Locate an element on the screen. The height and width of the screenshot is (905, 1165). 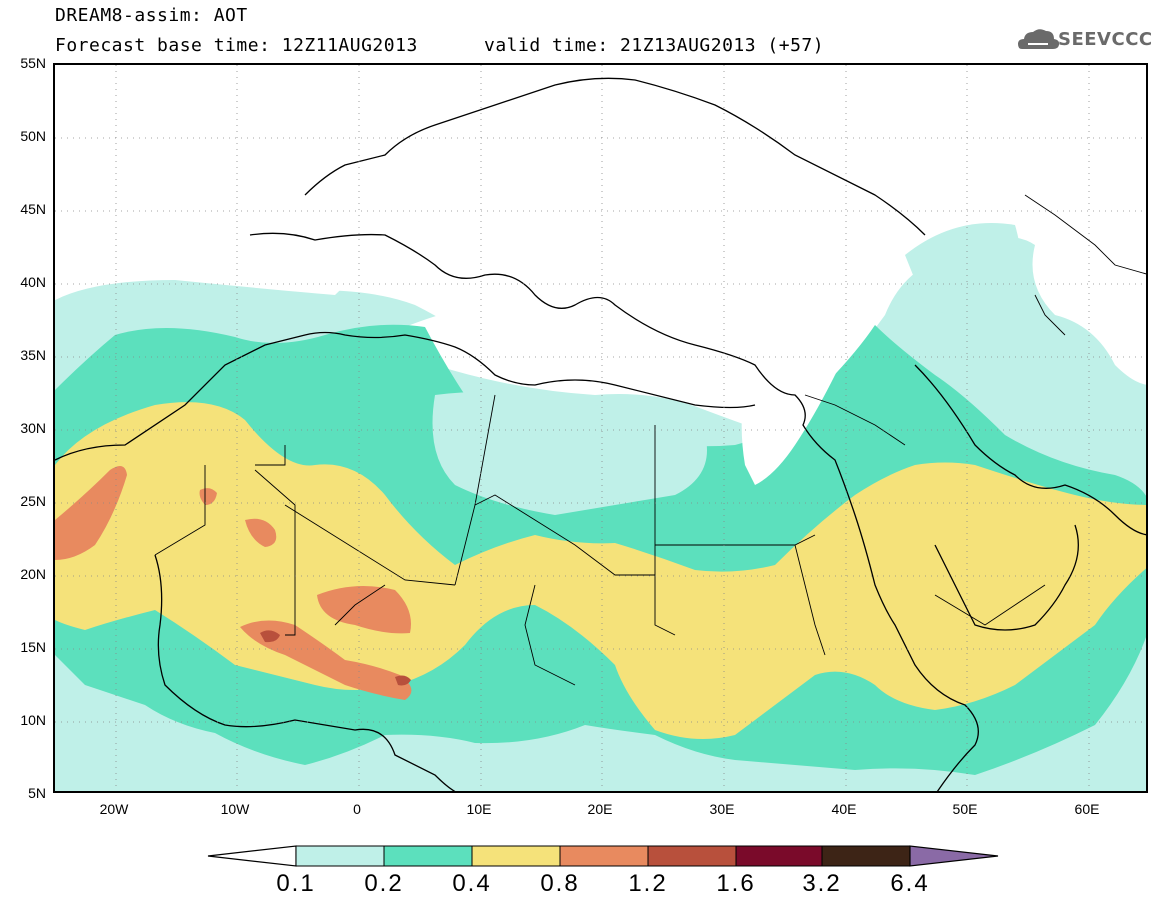
colorbar-label-6.4: 6.4 is located at coordinates (910, 883).